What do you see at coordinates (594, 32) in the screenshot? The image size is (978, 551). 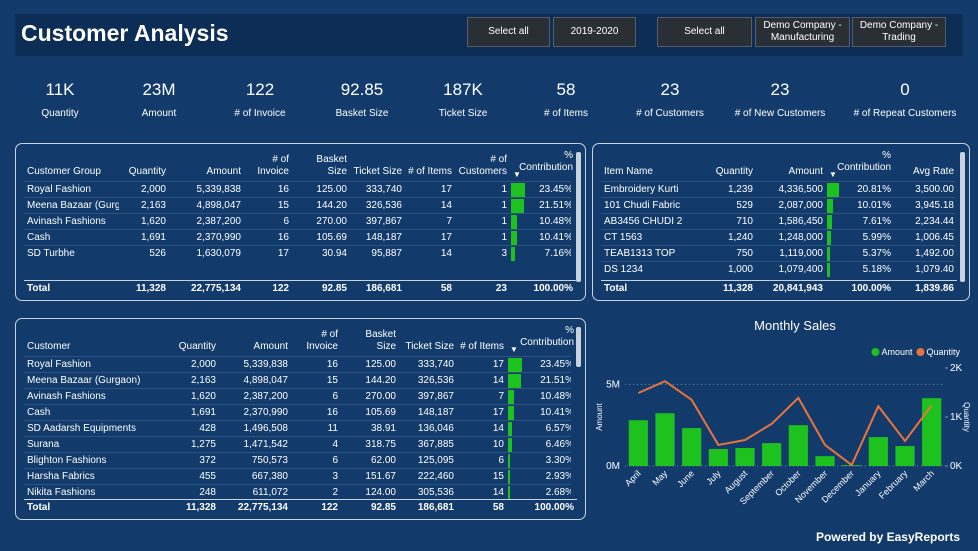 I see `filter-button: 2019-2020` at bounding box center [594, 32].